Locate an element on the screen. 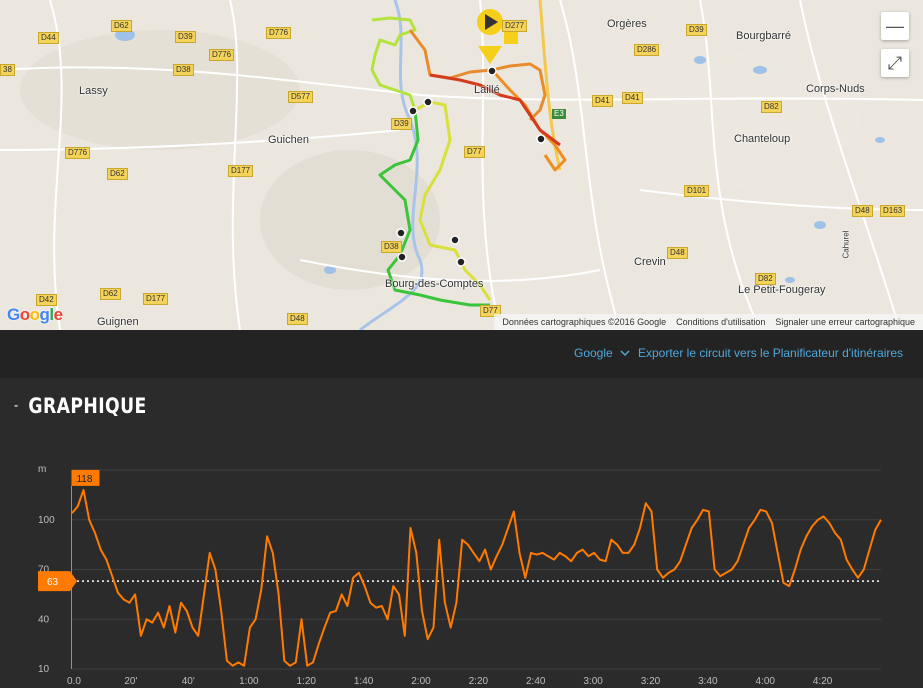 This screenshot has height=688, width=923. fullscreen-icon: ⤢ is located at coordinates (895, 62).